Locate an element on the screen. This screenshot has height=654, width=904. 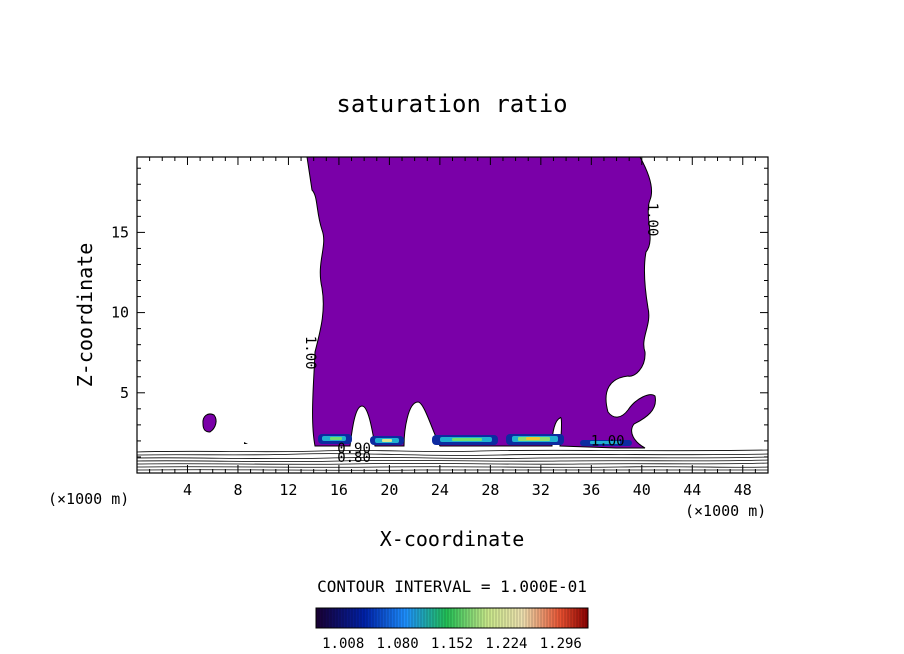
contour-interval-label: CONTOUR INTERVAL = 1.000E-01 is located at coordinates (452, 586).